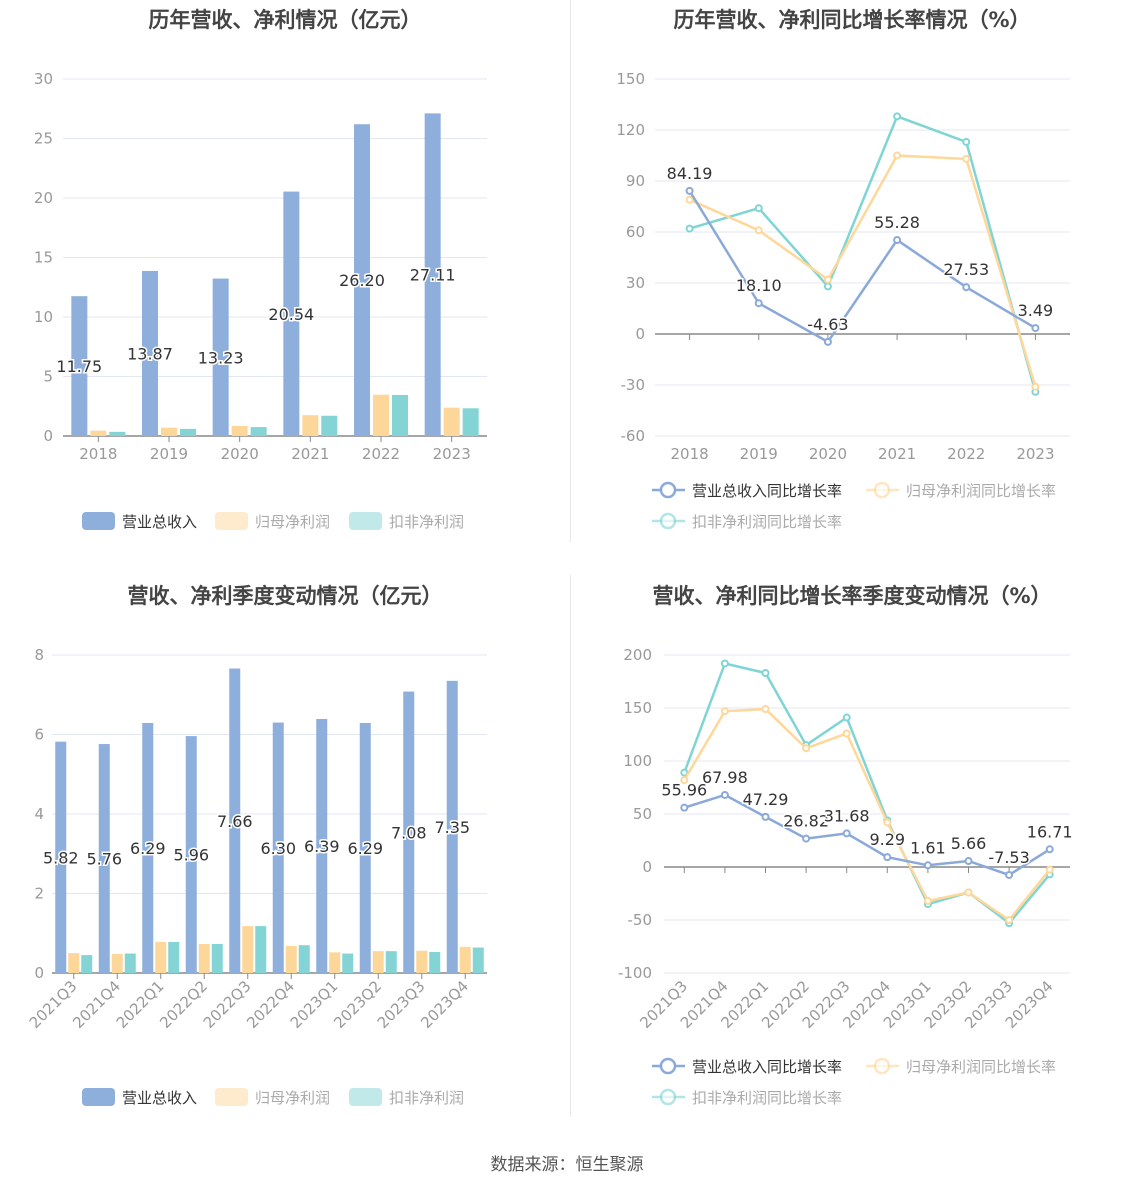 This screenshot has height=1188, width=1134. I want to click on data-label: 5.66, so click(969, 843).